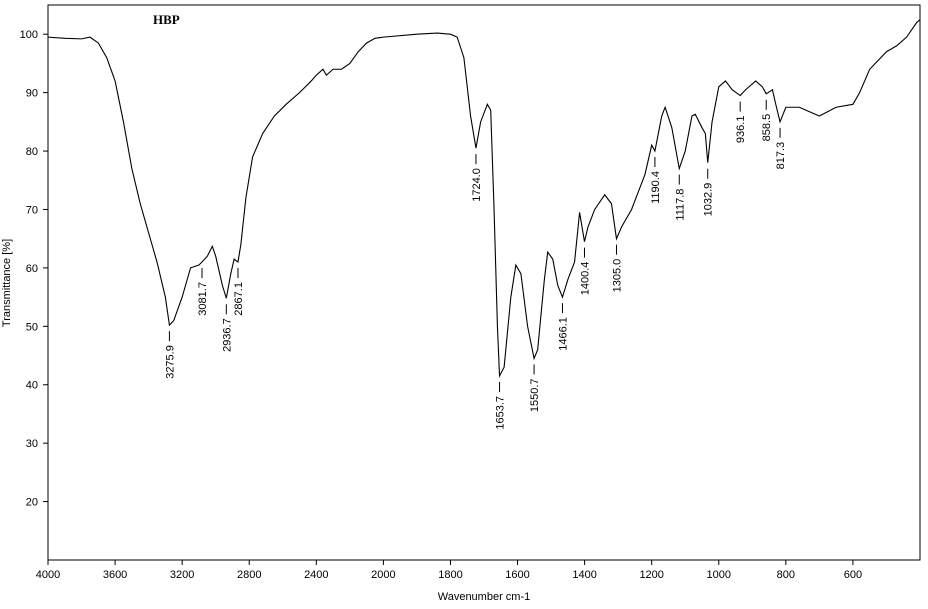 The width and height of the screenshot is (928, 609). I want to click on y-tick-label: 70, so click(32, 210).